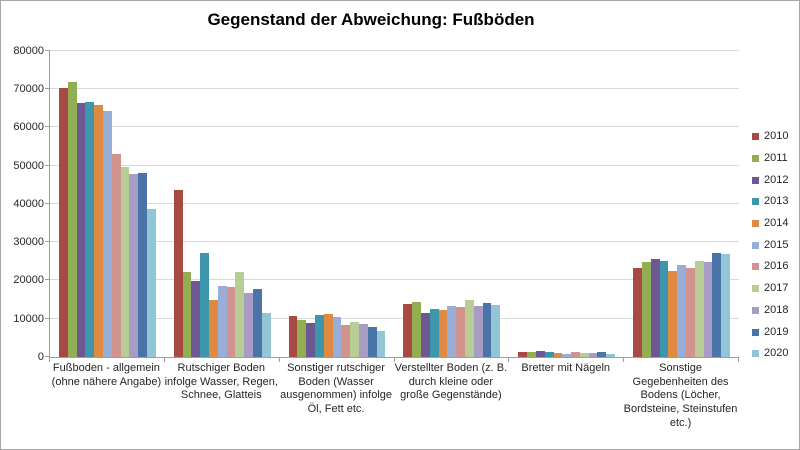 The width and height of the screenshot is (800, 450). What do you see at coordinates (776, 309) in the screenshot?
I see `legend-label: 2018` at bounding box center [776, 309].